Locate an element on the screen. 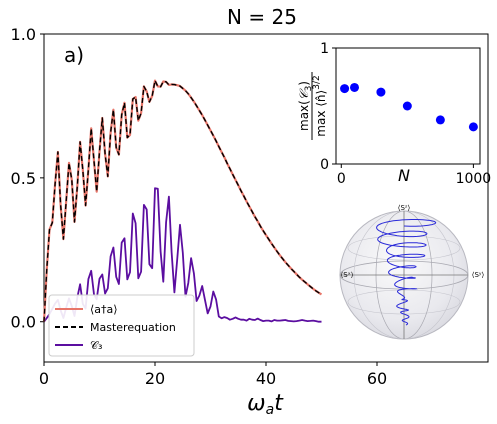 This screenshot has width=497, height=424. inset-x-label: N is located at coordinates (404, 175).